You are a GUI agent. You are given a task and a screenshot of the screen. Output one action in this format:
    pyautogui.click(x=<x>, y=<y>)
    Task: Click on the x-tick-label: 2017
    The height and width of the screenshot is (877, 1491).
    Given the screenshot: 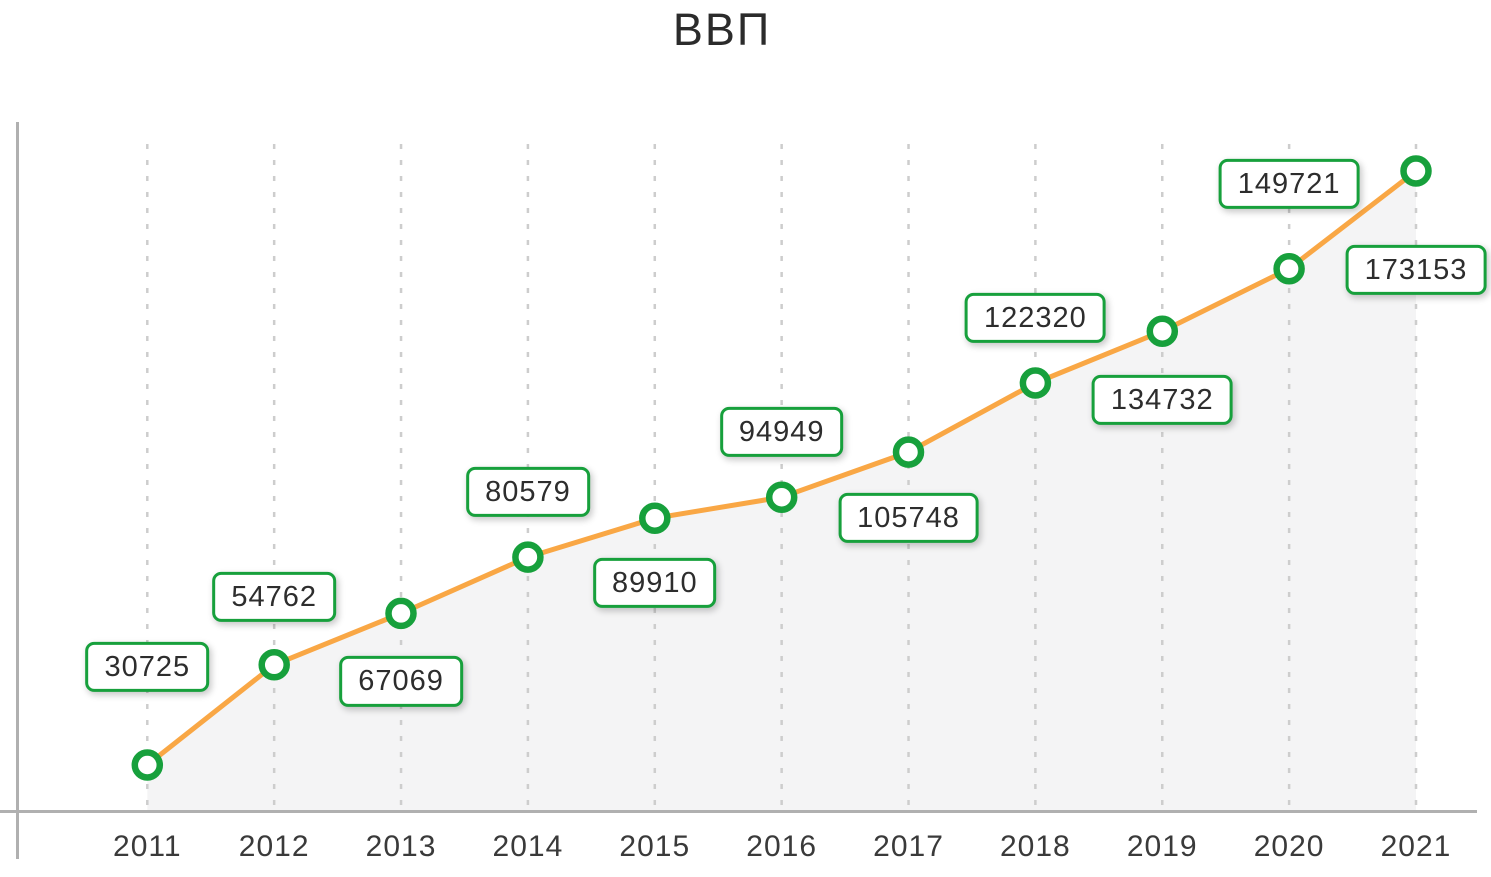 What is the action you would take?
    pyautogui.click(x=908, y=846)
    